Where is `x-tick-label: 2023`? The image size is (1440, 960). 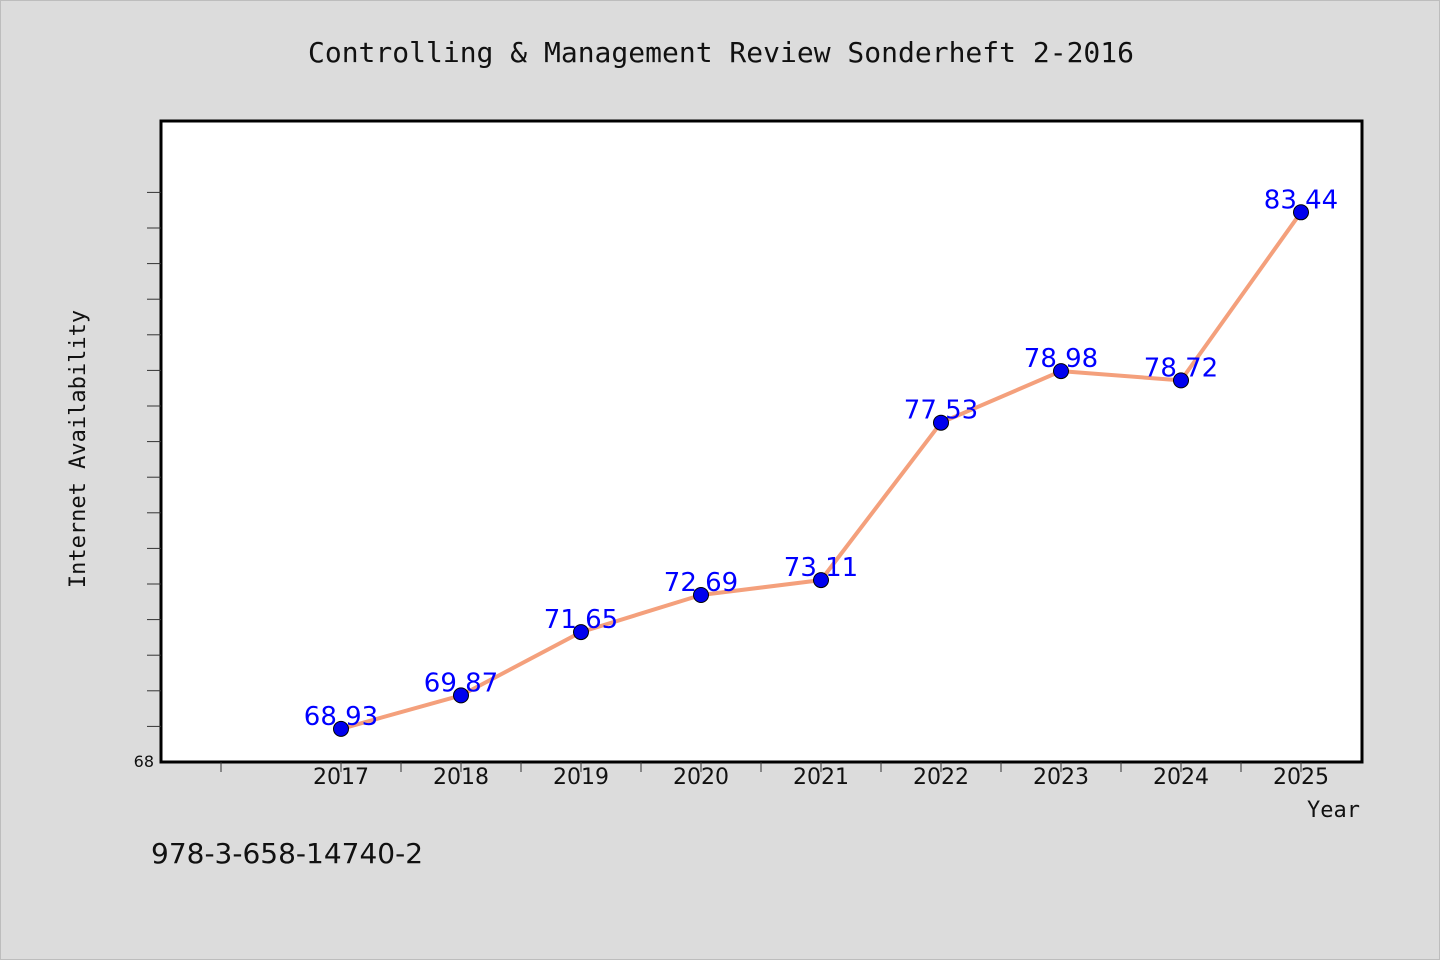
x-tick-label: 2023 is located at coordinates (1061, 777).